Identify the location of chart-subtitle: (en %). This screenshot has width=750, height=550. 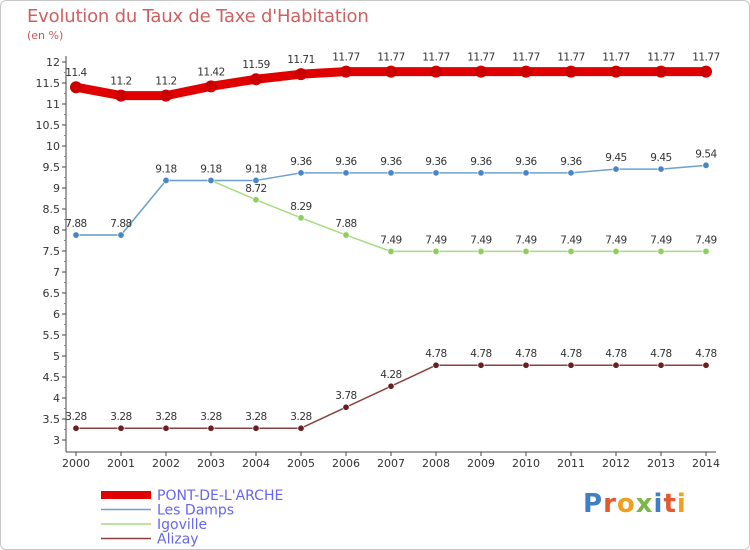
(45, 35).